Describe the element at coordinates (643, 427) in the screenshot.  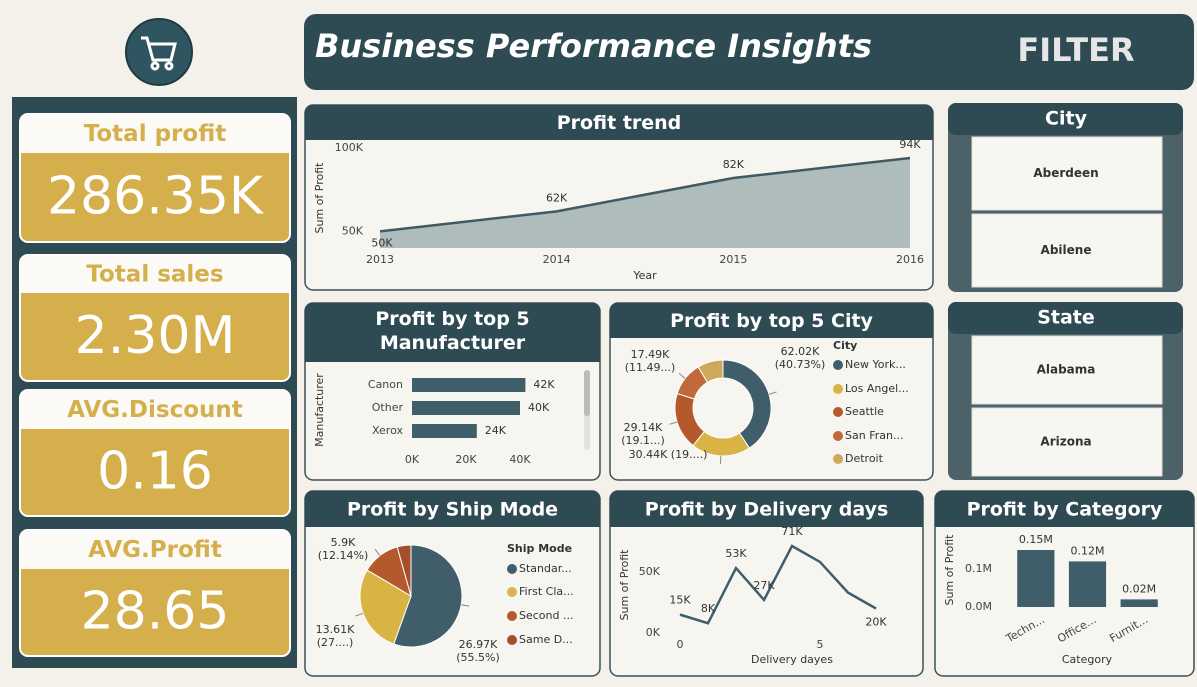
I see `data-label: 29.14K` at that location.